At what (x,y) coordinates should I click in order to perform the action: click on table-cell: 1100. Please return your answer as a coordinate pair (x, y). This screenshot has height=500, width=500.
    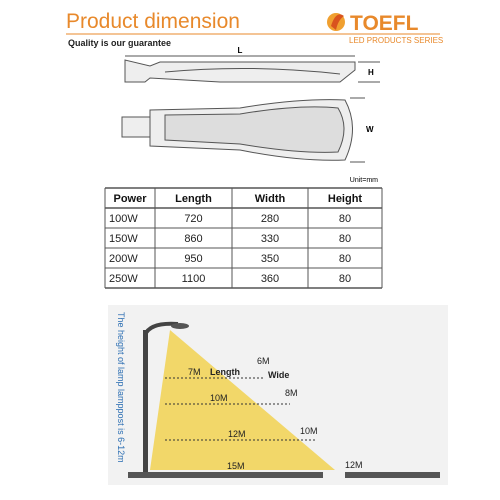
    Looking at the image, I should click on (194, 279).